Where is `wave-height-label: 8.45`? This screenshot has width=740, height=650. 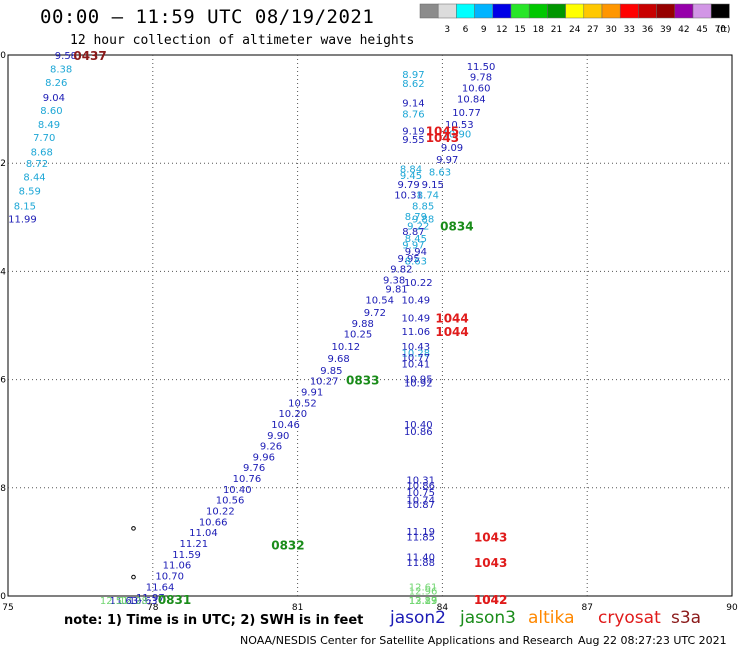 wave-height-label: 8.45 is located at coordinates (416, 239).